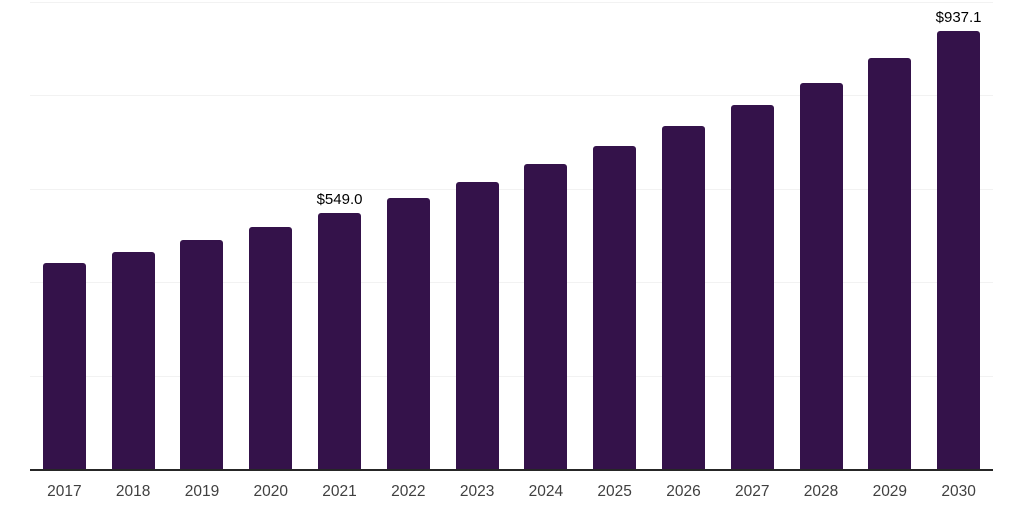 The height and width of the screenshot is (512, 1024). I want to click on bar-2023, so click(477, 326).